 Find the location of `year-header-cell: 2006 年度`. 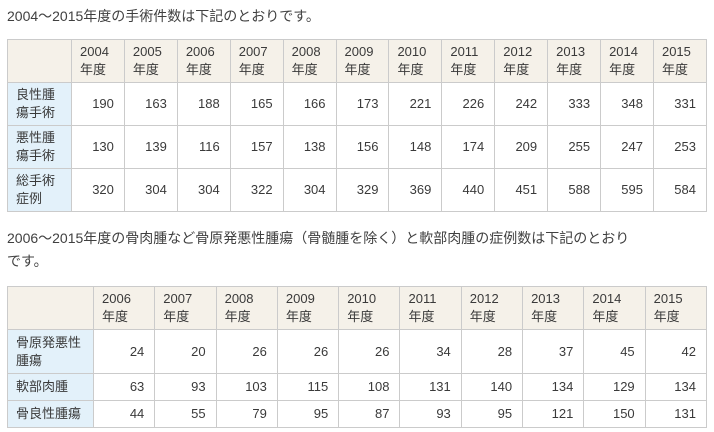

year-header-cell: 2006 年度 is located at coordinates (124, 308).